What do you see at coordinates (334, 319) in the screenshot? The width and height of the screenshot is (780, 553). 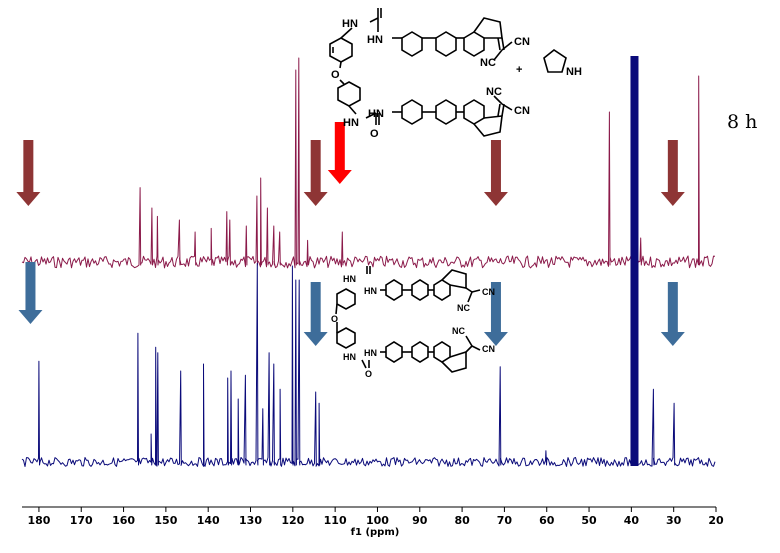 I see `ref-ether-oxygen-label: O` at bounding box center [334, 319].